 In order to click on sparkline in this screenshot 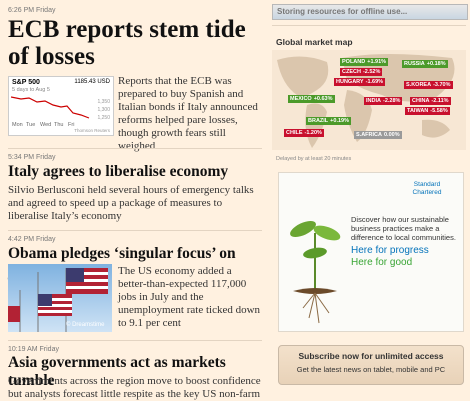, I will do `click(50, 107)`.